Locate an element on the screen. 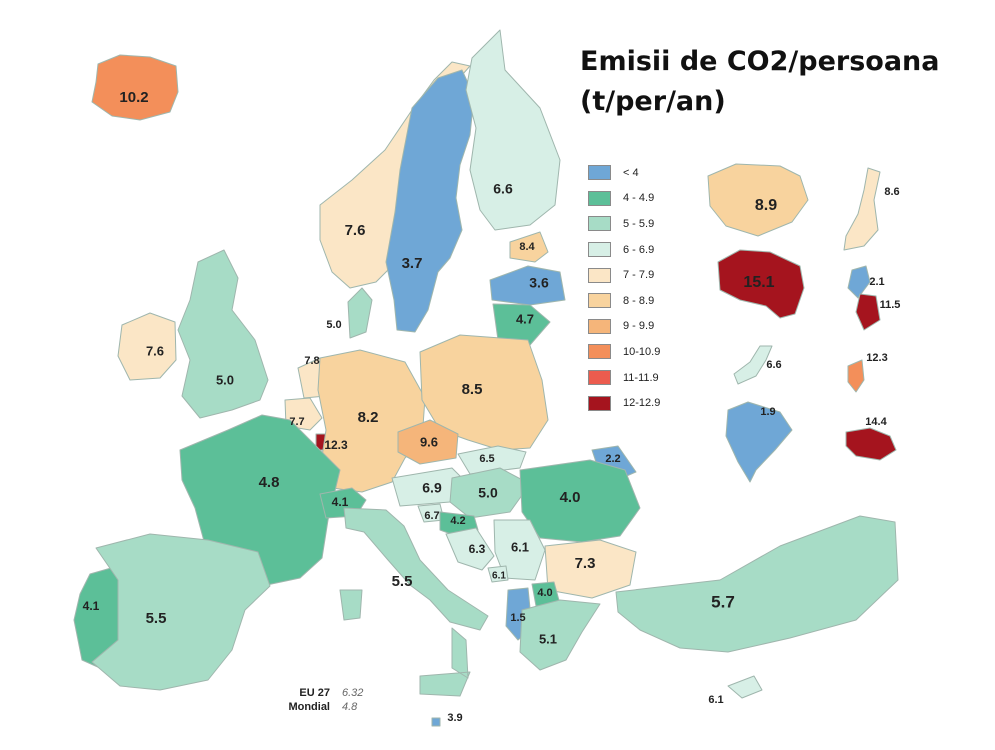 This screenshot has width=995, height=750. value-label-serbia: 6.1 is located at coordinates (520, 546).